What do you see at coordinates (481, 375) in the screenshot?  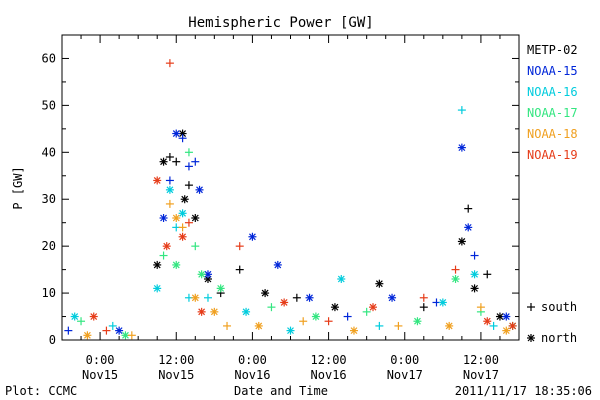 I see `x-tick-date-label: Nov17` at bounding box center [481, 375].